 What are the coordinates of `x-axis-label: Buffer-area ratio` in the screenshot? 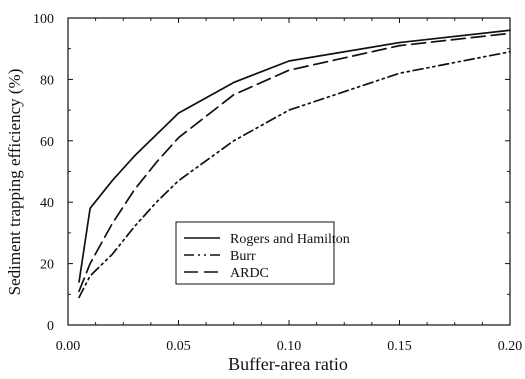 It's located at (288, 364).